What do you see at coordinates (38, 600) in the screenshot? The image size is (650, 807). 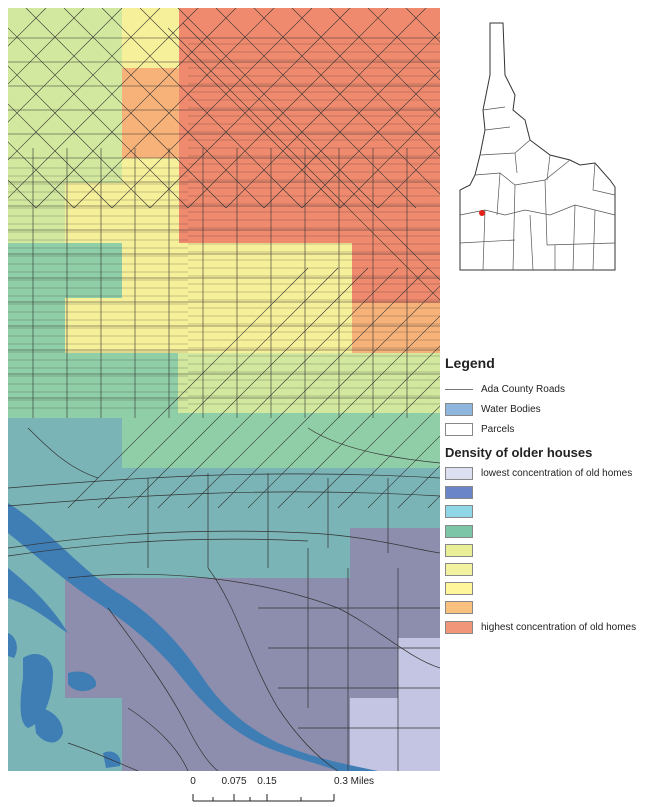 I see `river-channel` at bounding box center [38, 600].